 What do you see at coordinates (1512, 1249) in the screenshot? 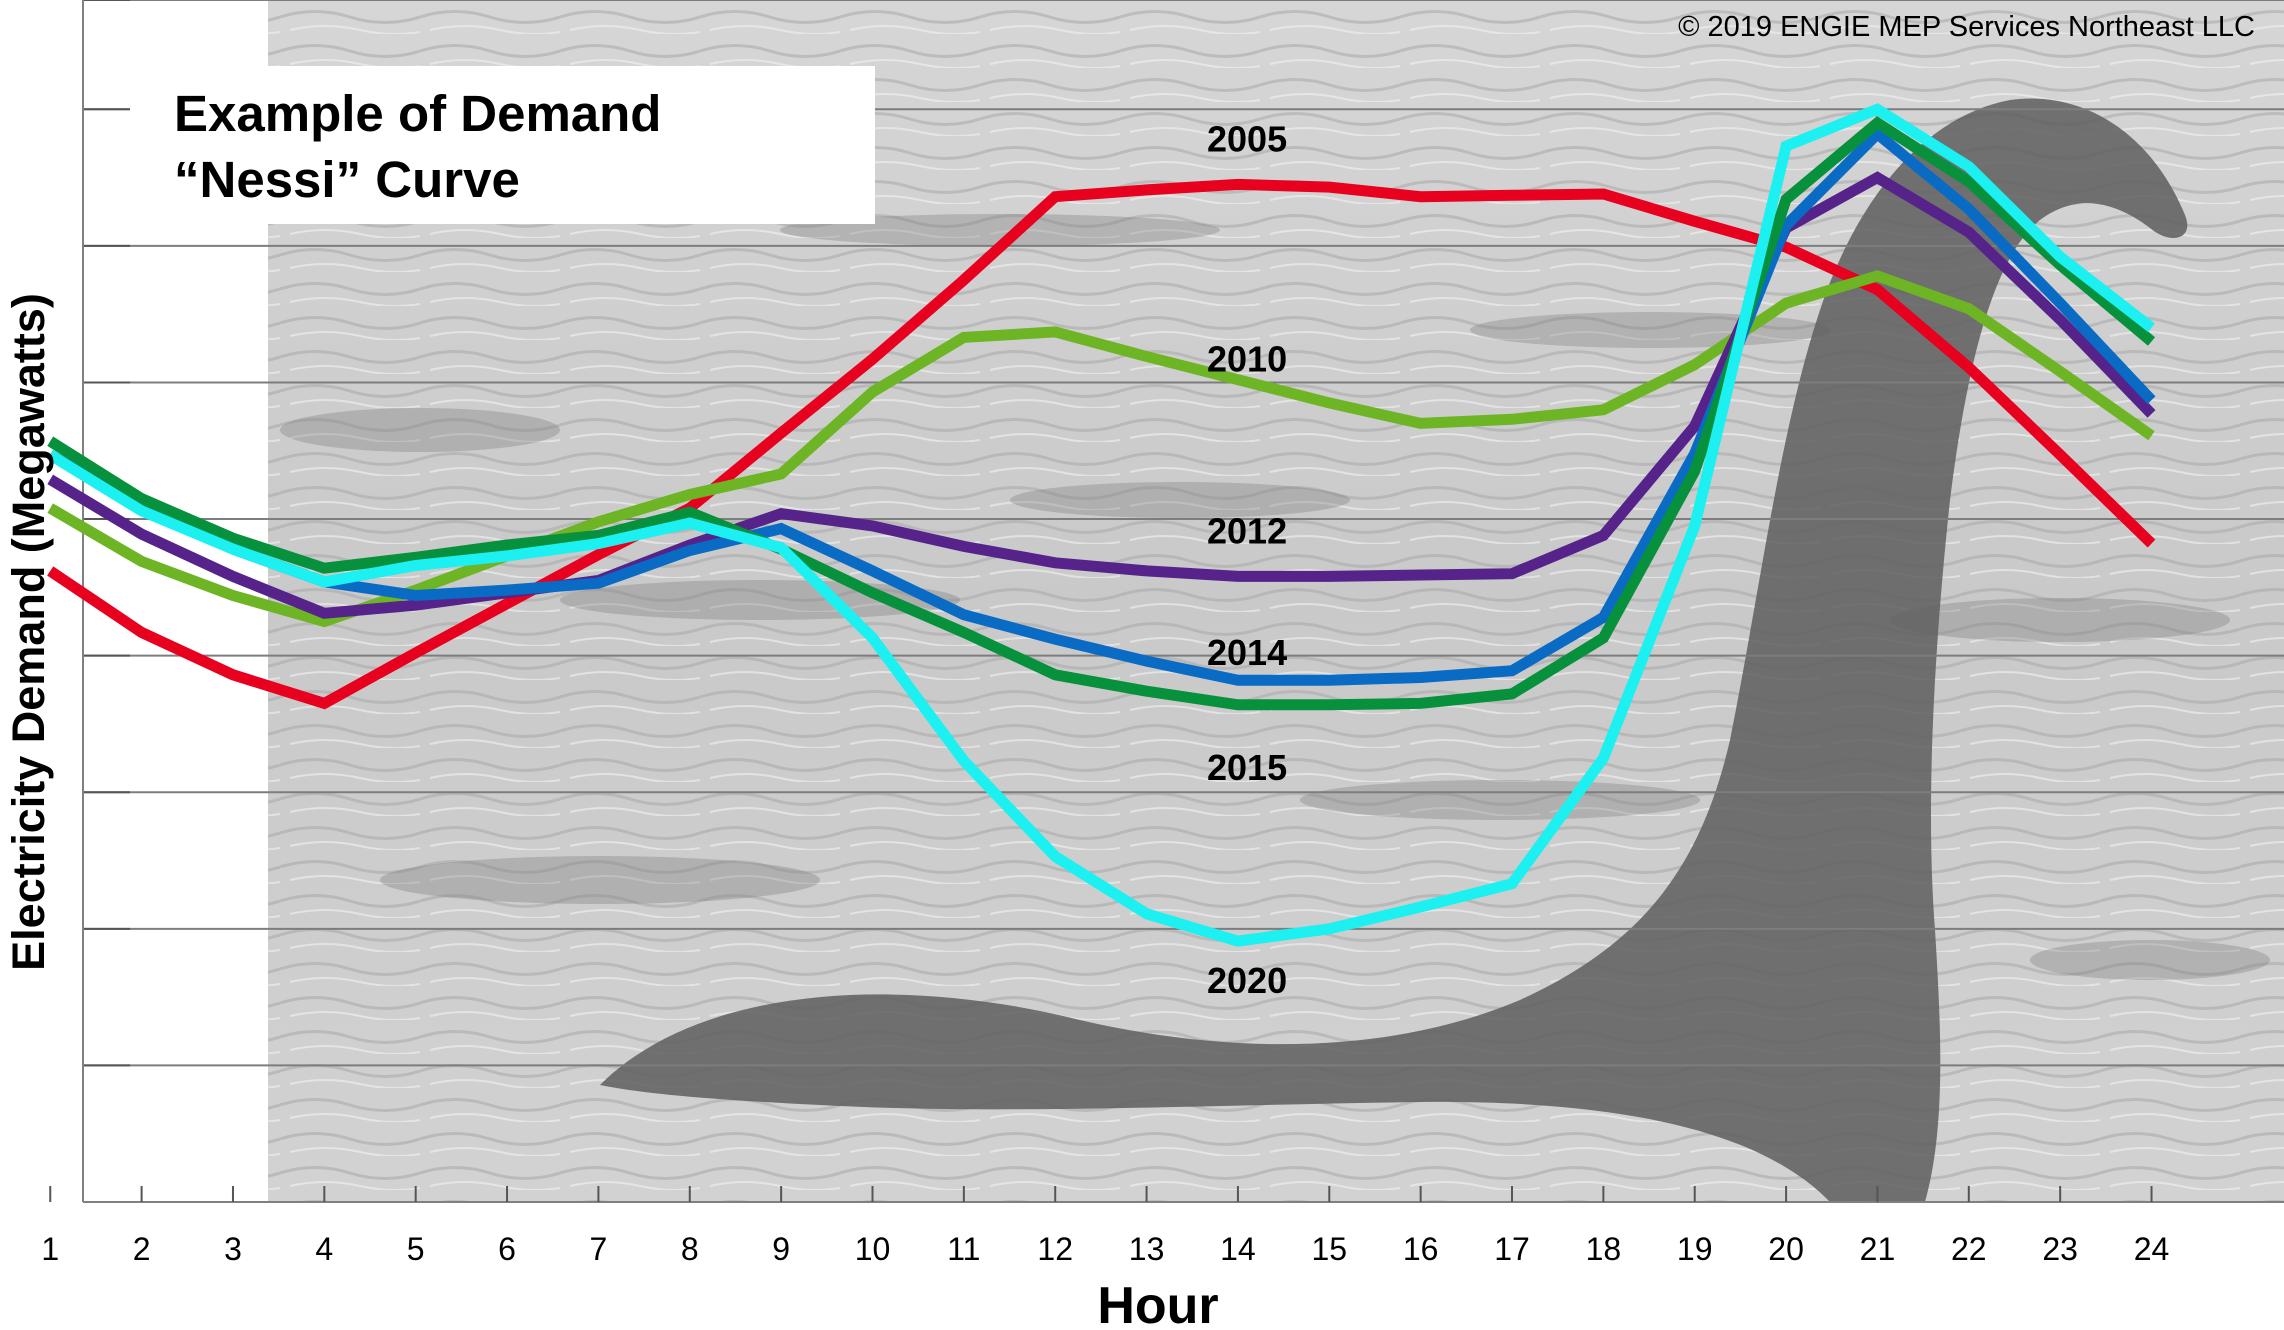
I see `x-tick-label: 17` at bounding box center [1512, 1249].